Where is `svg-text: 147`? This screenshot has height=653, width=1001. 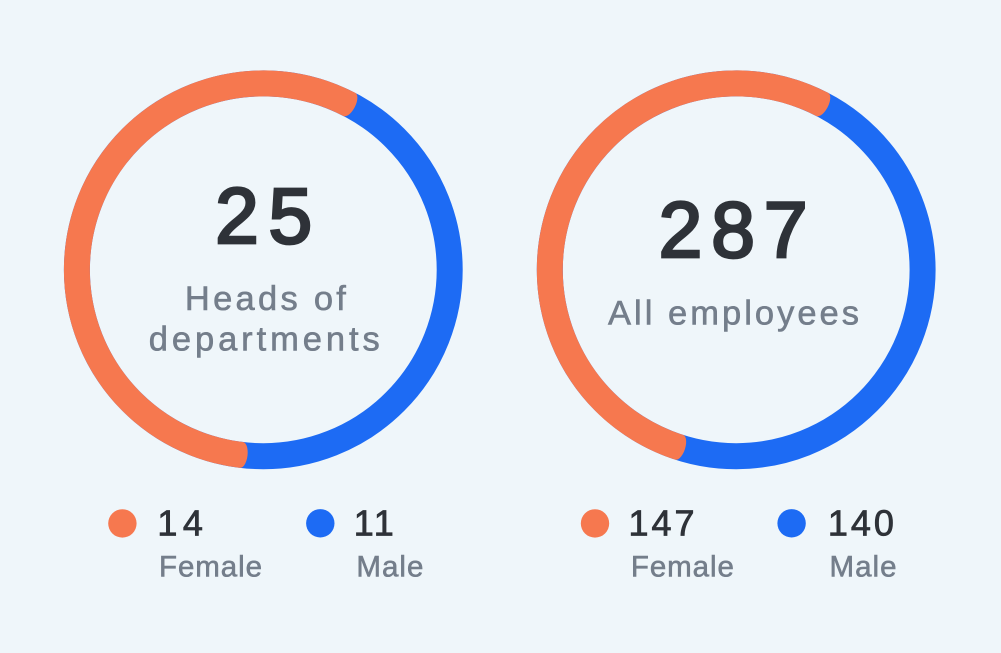 svg-text: 147 is located at coordinates (662, 523).